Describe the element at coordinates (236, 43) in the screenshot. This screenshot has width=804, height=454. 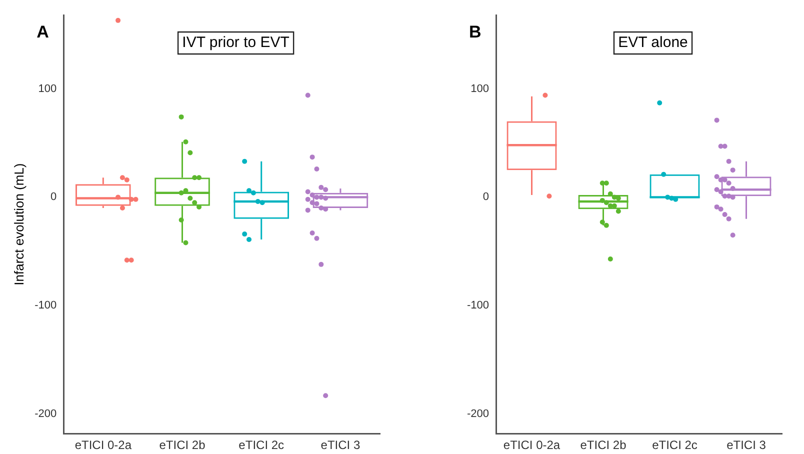
I see `text: IVT prior to EVT` at that location.